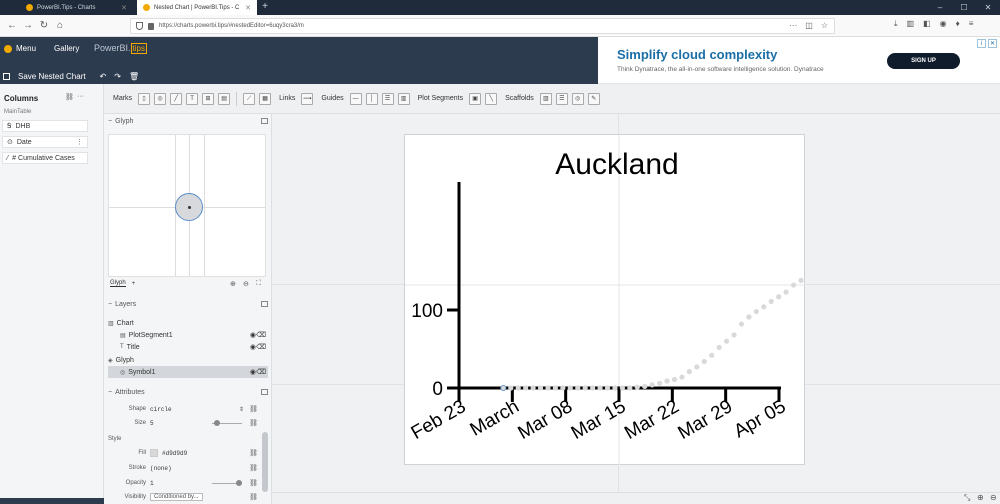 The image size is (1000, 504). What do you see at coordinates (923, 61) in the screenshot?
I see `ad-signup-button: SIGN UP` at bounding box center [923, 61].